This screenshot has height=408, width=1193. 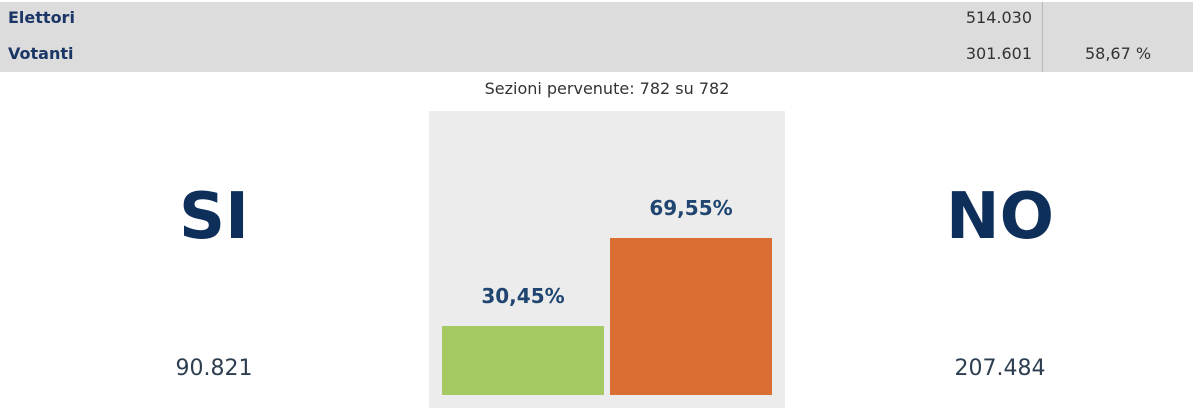 What do you see at coordinates (1000, 217) in the screenshot?
I see `category-label: NO` at bounding box center [1000, 217].